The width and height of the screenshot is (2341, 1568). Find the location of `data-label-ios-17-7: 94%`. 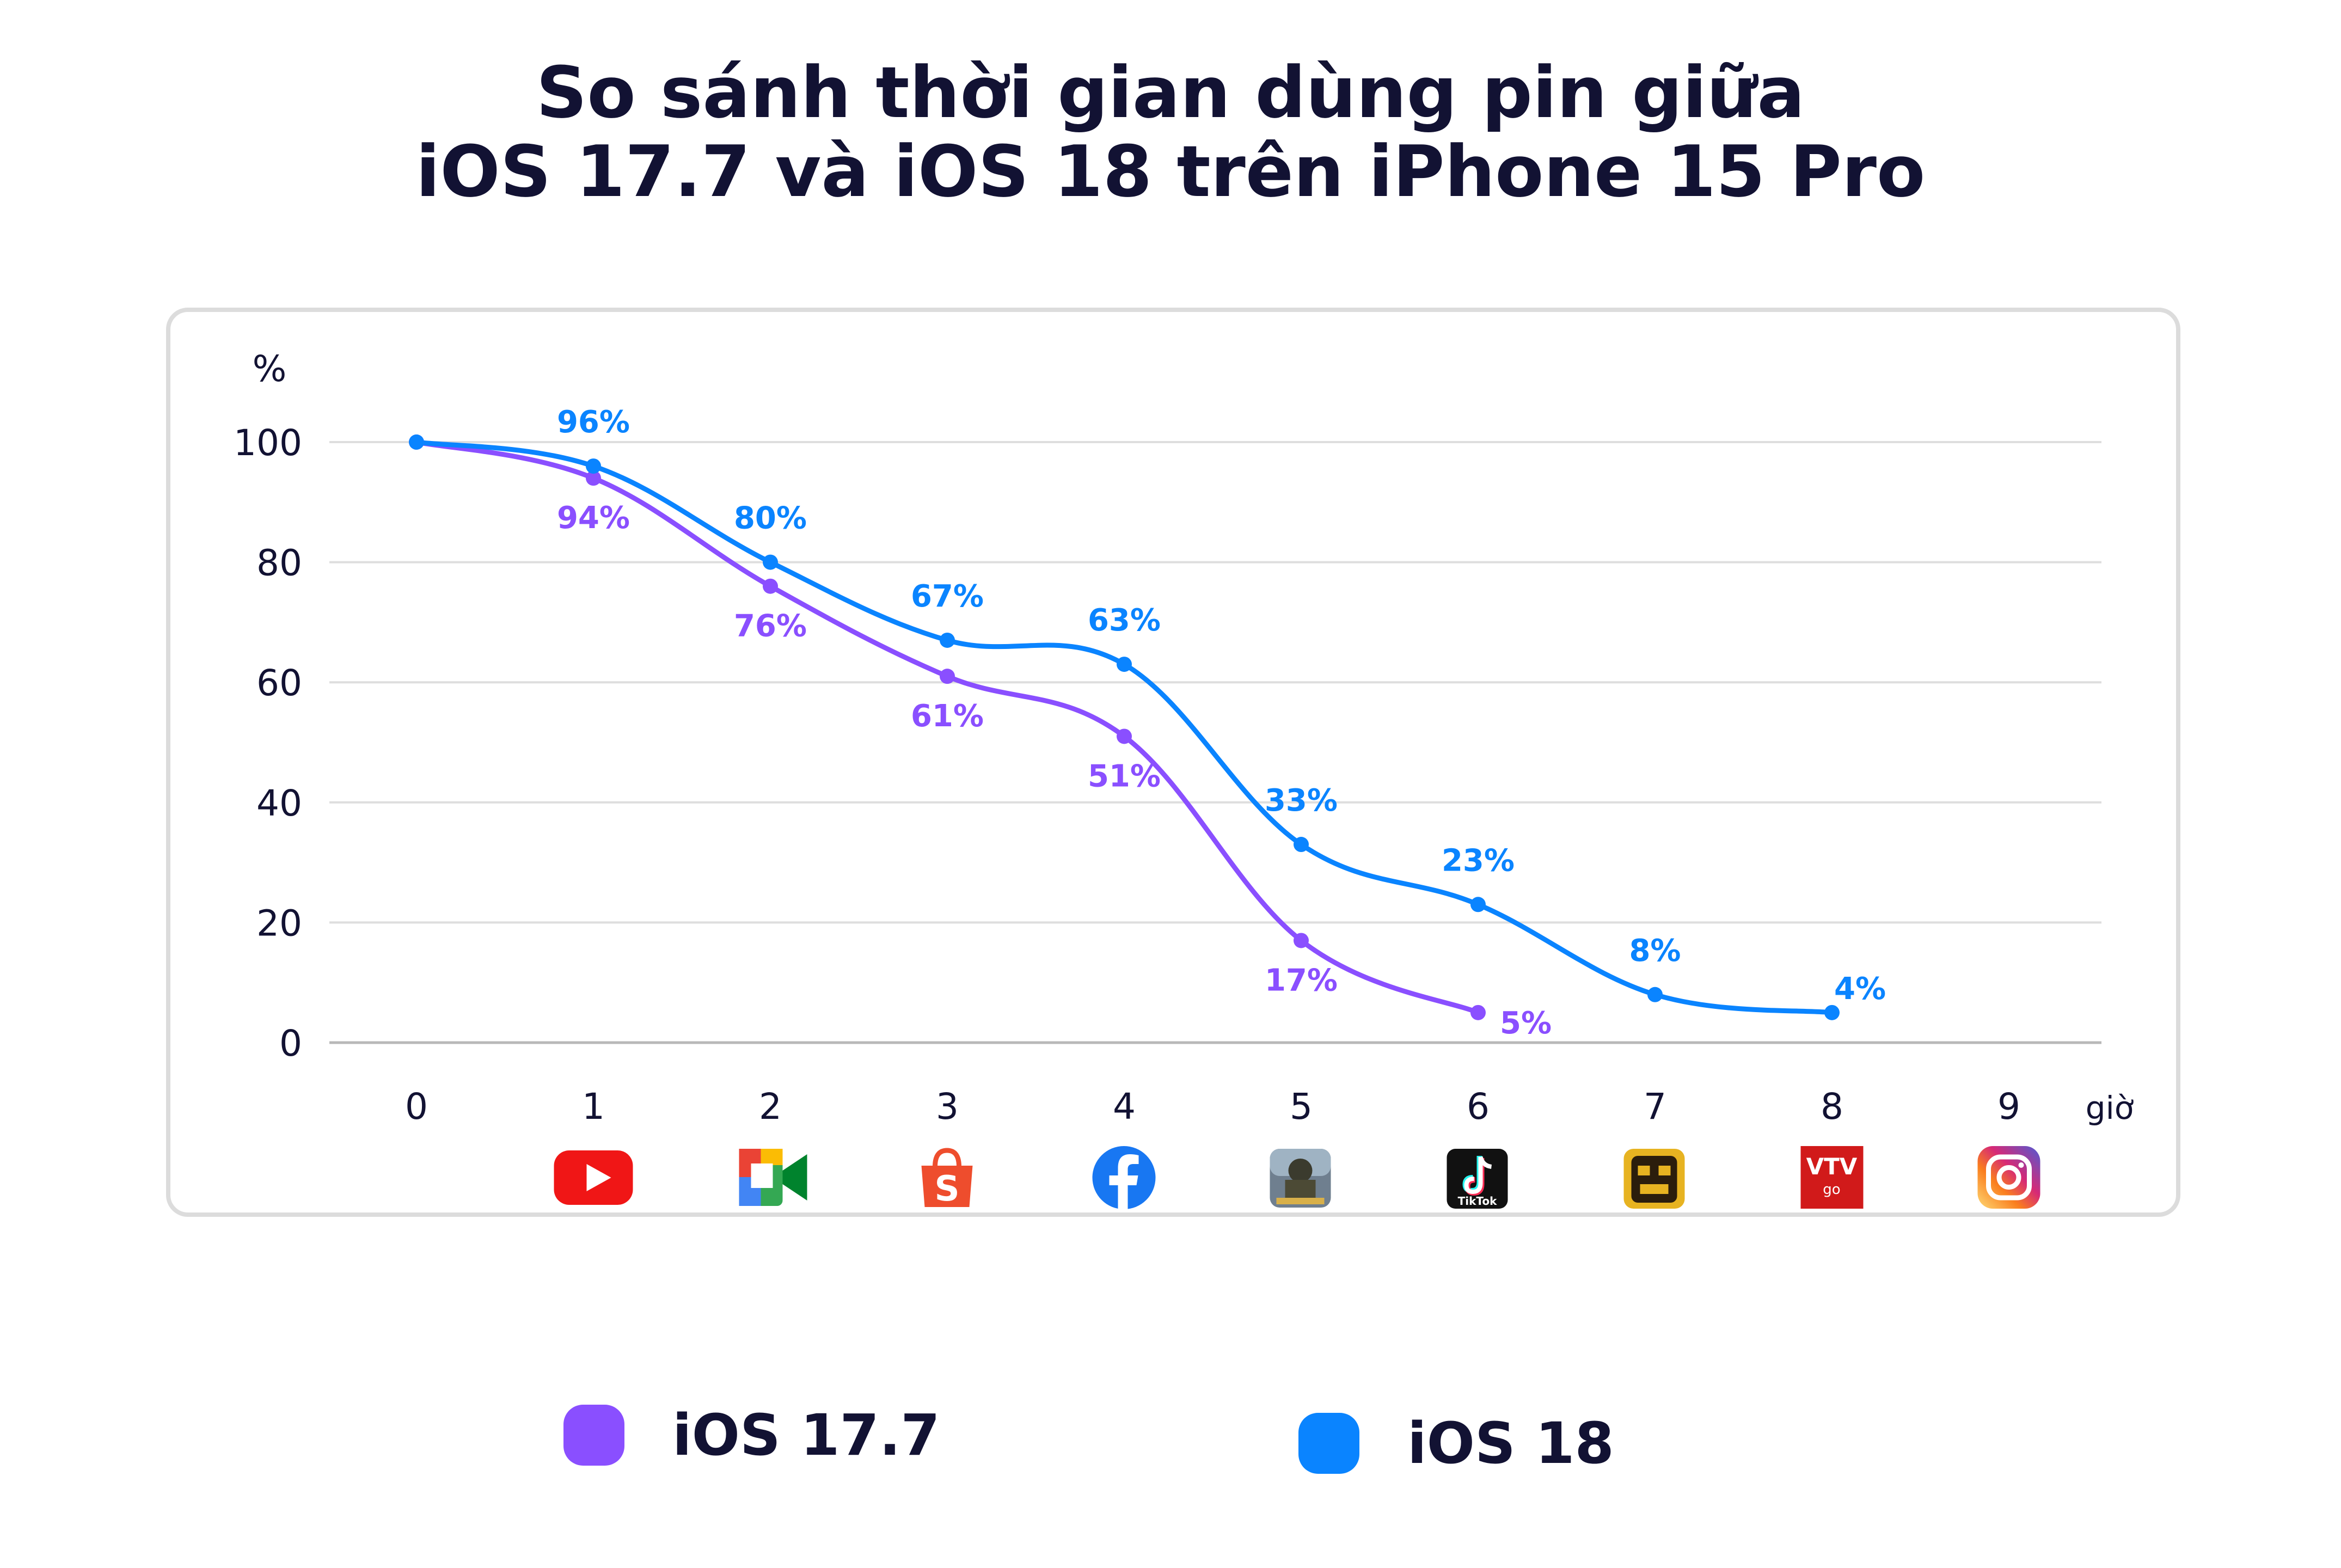

data-label-ios-17-7: 94% is located at coordinates (593, 518).